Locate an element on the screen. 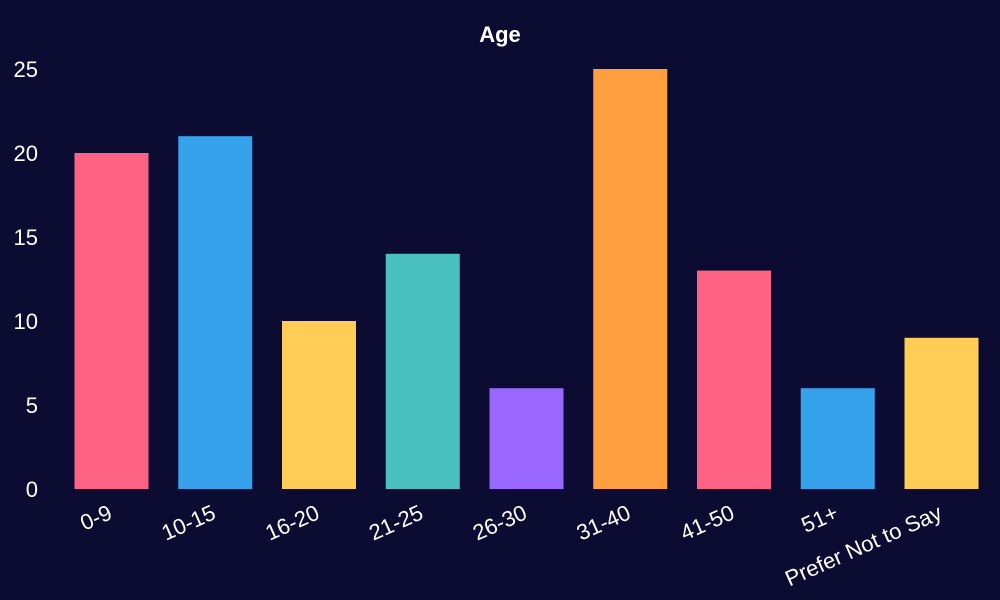 Image resolution: width=1000 pixels, height=600 pixels. y-tick-label: 10 is located at coordinates (26, 321).